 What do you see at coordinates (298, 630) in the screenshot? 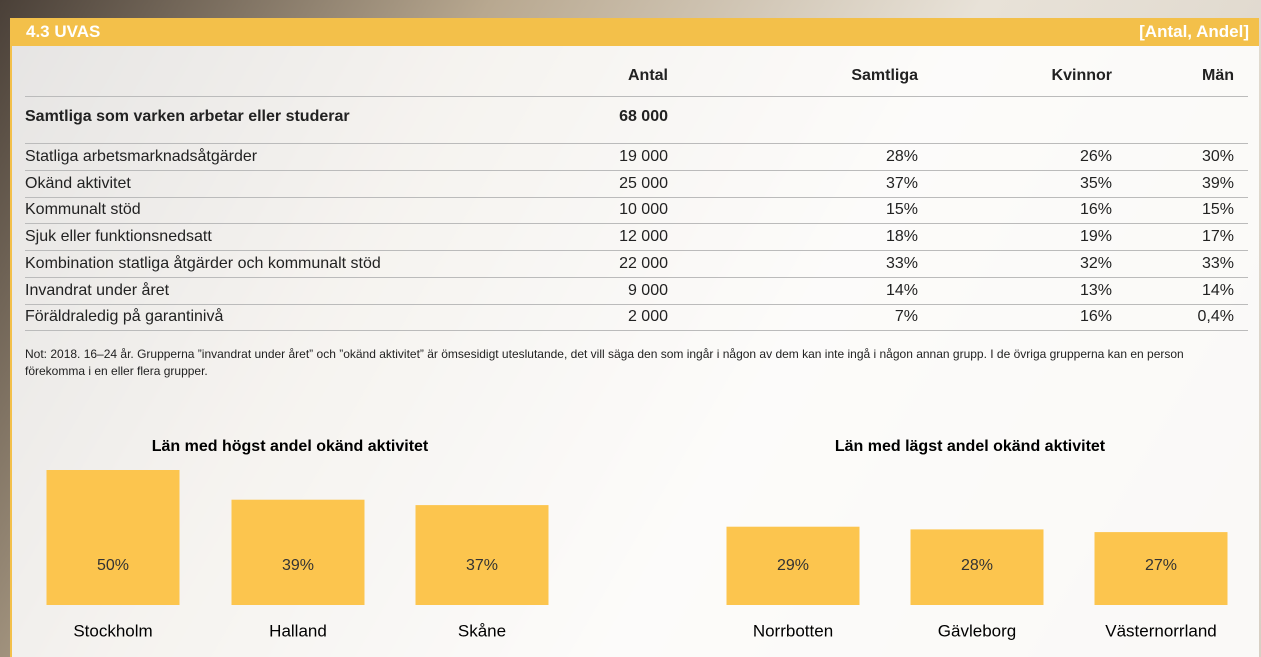
I see `category-label: Halland` at bounding box center [298, 630].